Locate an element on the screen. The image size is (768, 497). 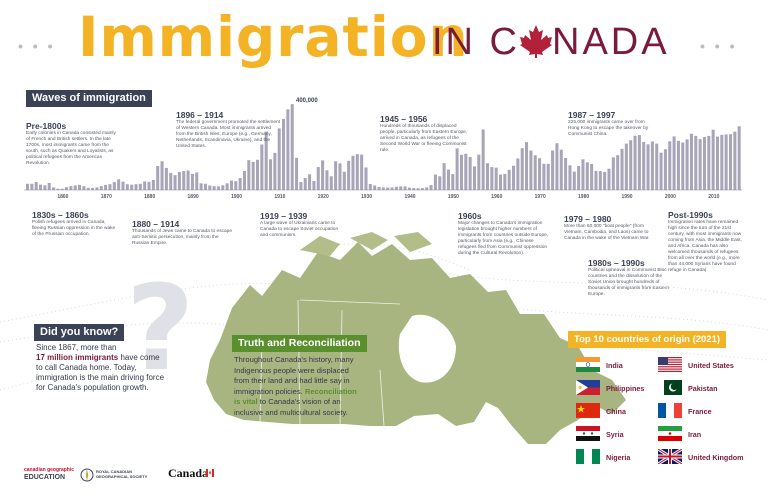
country-label: United States is located at coordinates (711, 365).